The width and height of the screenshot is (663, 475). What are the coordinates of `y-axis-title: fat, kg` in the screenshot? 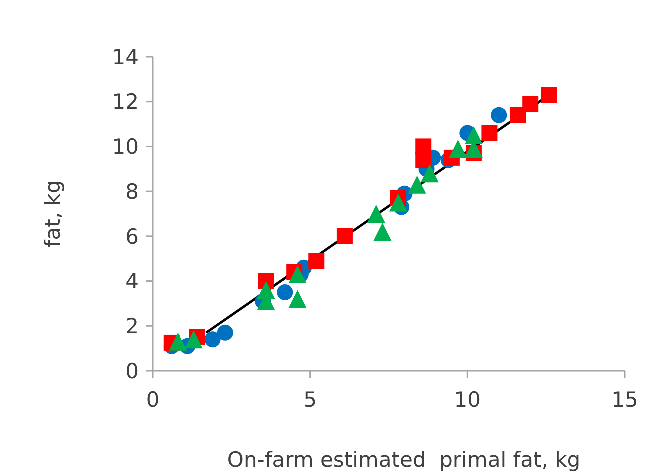 It's located at (53, 214).